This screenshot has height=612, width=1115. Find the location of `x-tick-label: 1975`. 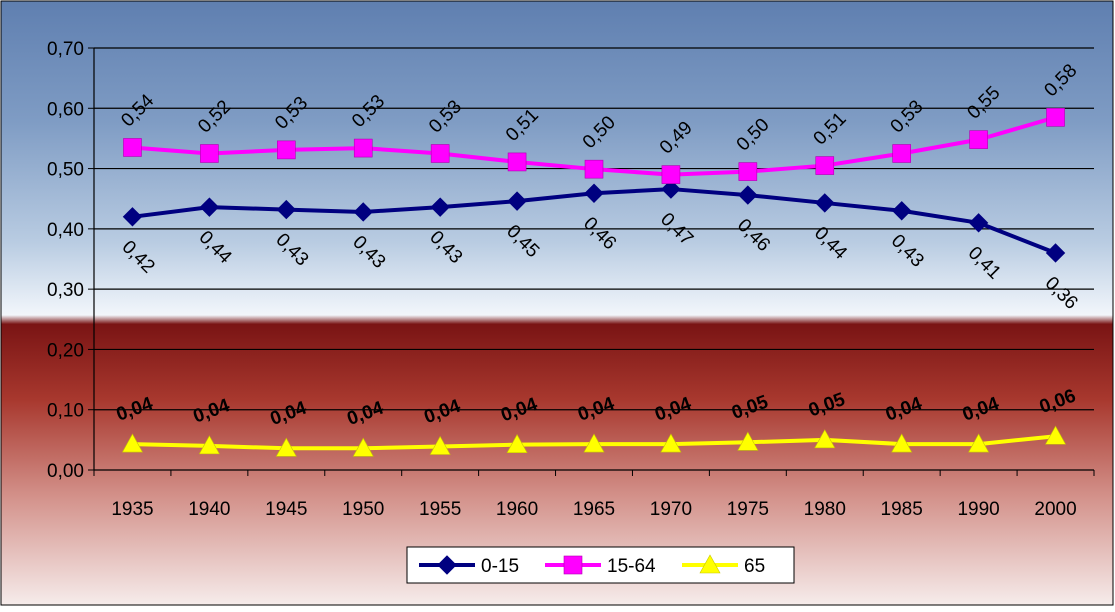

x-tick-label: 1975 is located at coordinates (748, 509).